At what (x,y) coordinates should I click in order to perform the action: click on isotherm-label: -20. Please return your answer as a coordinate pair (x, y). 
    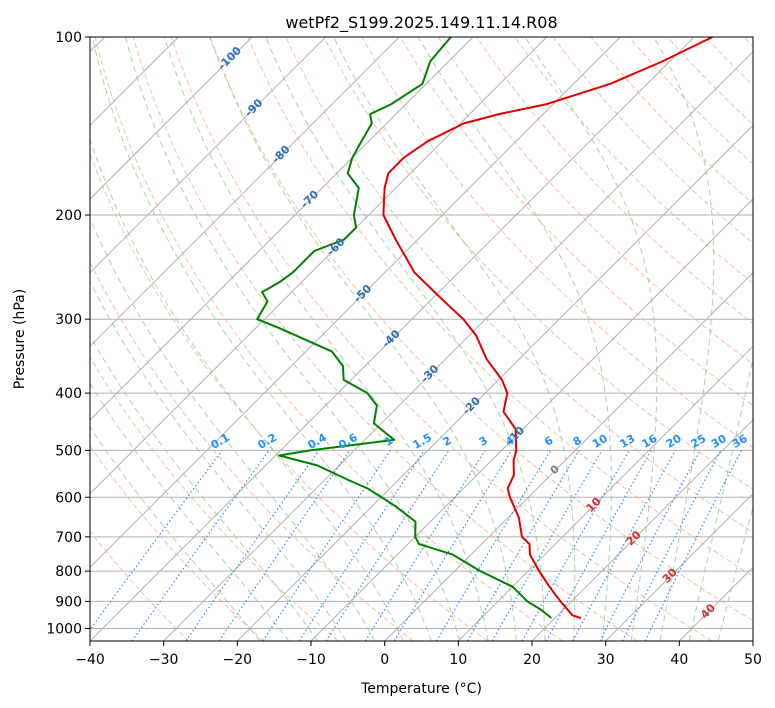
    Looking at the image, I should click on (471, 405).